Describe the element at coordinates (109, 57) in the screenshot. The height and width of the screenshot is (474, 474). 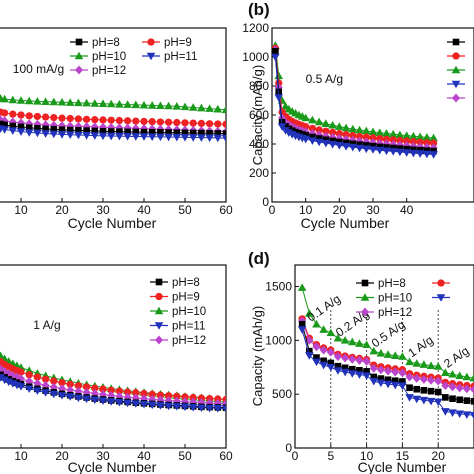
I see `legend-label: pH=10` at that location.